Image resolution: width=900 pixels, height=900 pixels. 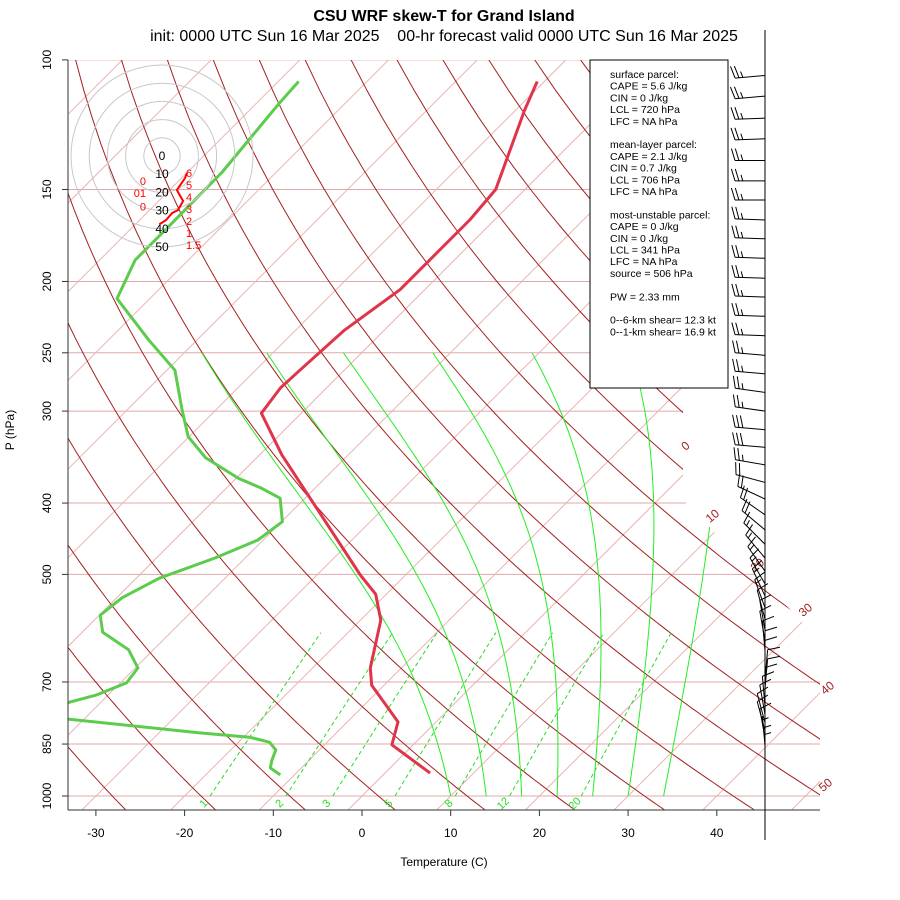 What do you see at coordinates (162, 229) in the screenshot?
I see `hodograph-ring-label: 40` at bounding box center [162, 229].